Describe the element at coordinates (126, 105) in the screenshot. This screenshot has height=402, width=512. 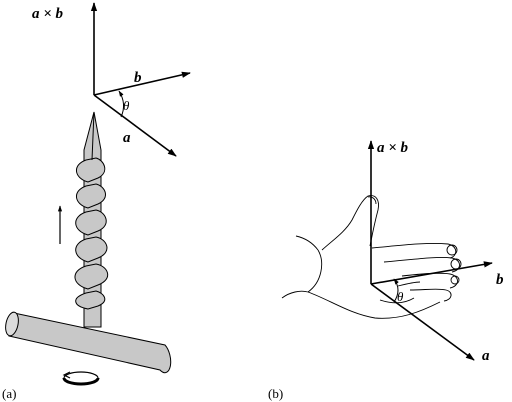
I see `label-theta-a: θ` at that location.